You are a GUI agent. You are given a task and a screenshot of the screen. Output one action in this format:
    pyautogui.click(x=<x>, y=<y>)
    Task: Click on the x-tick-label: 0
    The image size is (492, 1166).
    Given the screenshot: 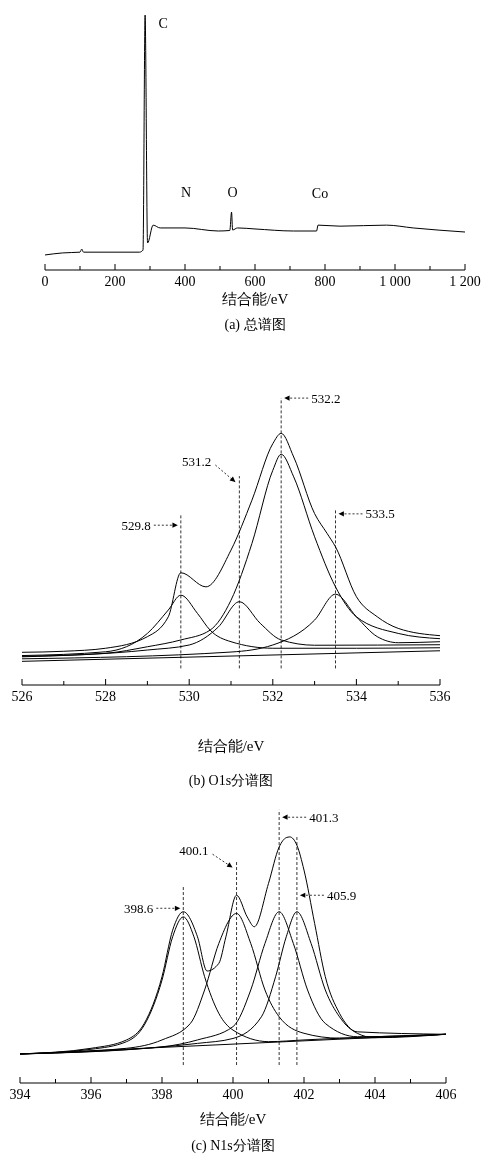 What is the action you would take?
    pyautogui.click(x=45, y=281)
    